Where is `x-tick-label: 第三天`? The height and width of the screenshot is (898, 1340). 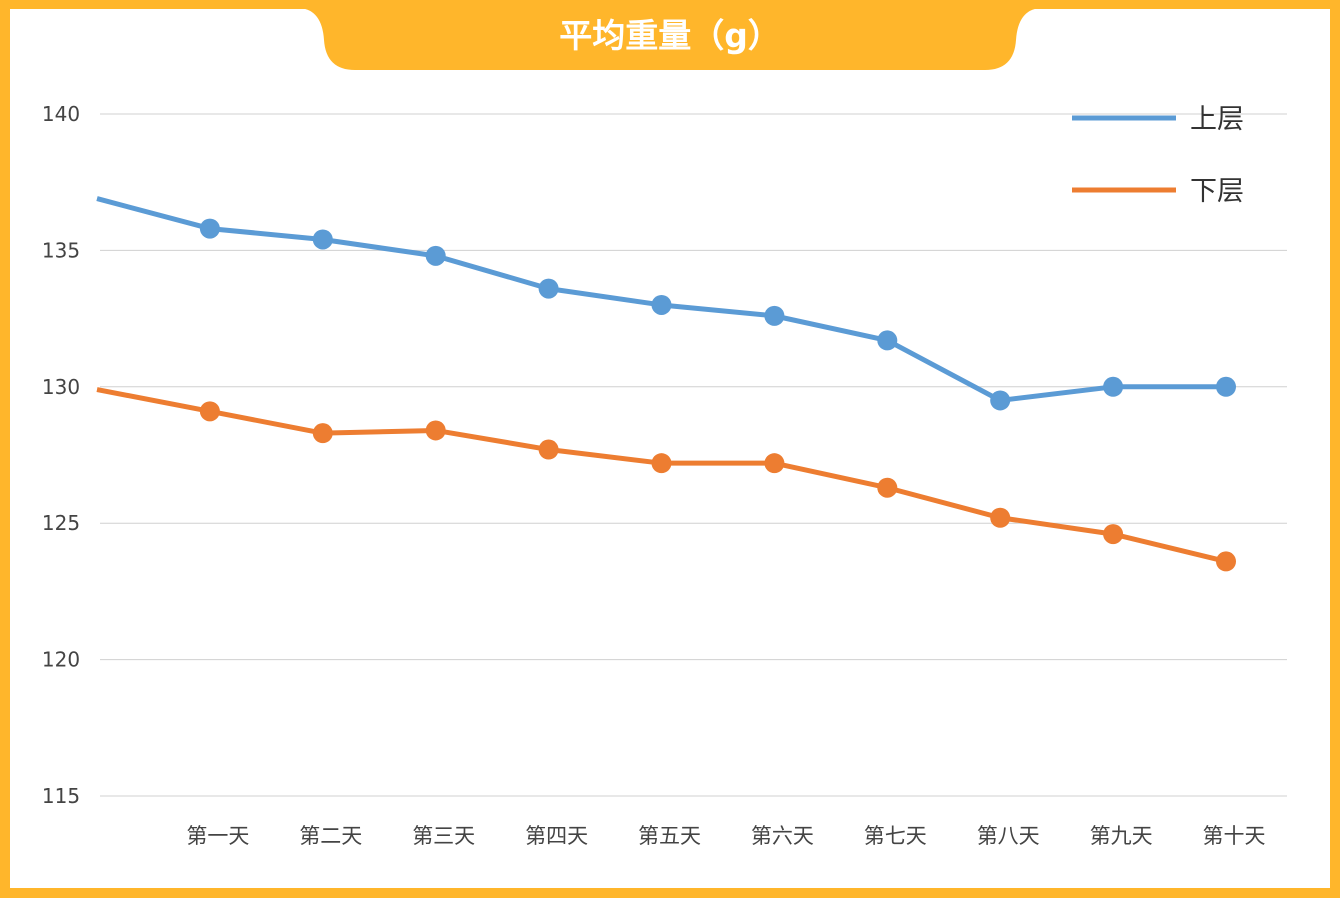
x-tick-label: 第三天 is located at coordinates (443, 836).